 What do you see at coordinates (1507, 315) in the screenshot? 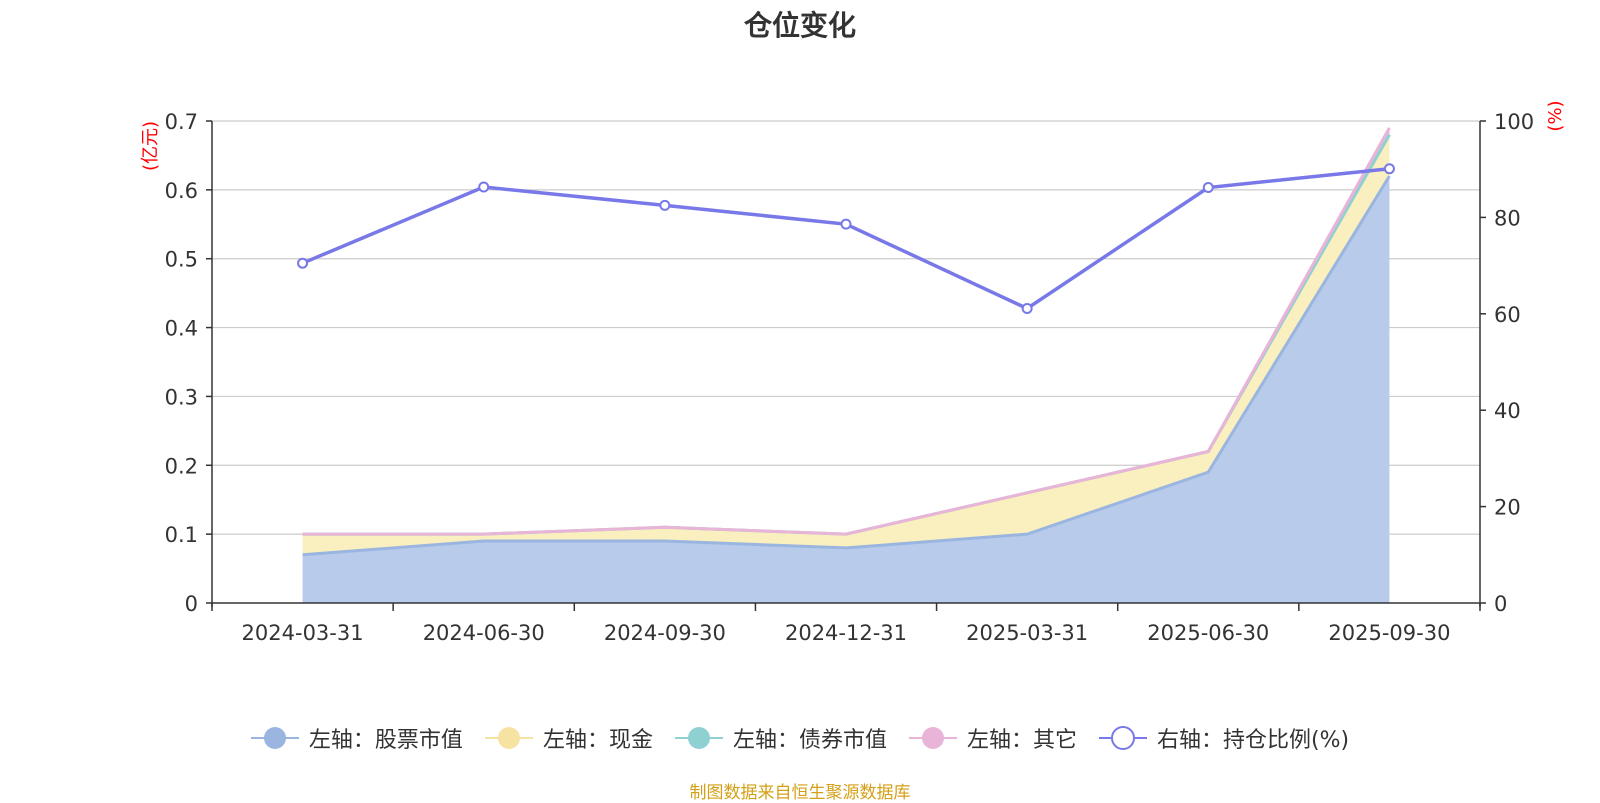
I see `right-axis-tick-label: 60` at bounding box center [1507, 315].